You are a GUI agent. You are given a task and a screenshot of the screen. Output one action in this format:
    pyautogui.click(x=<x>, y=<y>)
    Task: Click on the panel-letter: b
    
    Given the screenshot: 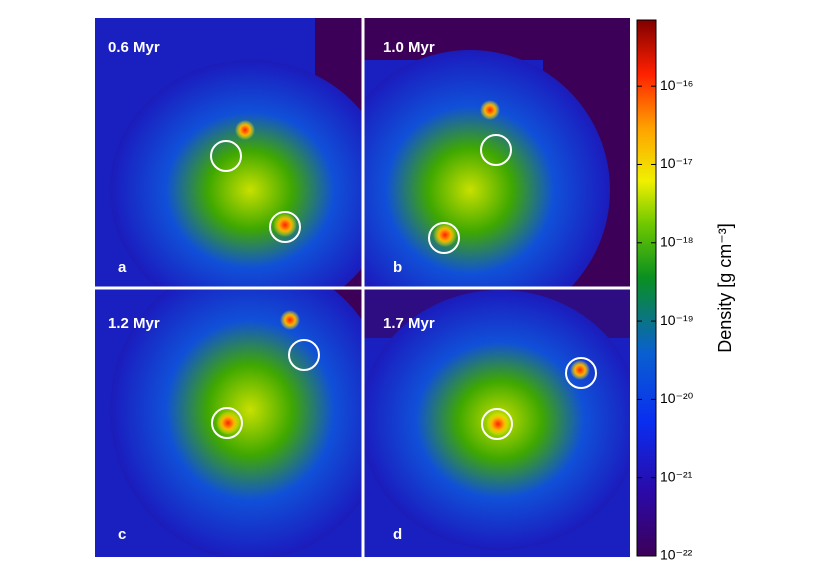 What is the action you would take?
    pyautogui.click(x=397, y=267)
    